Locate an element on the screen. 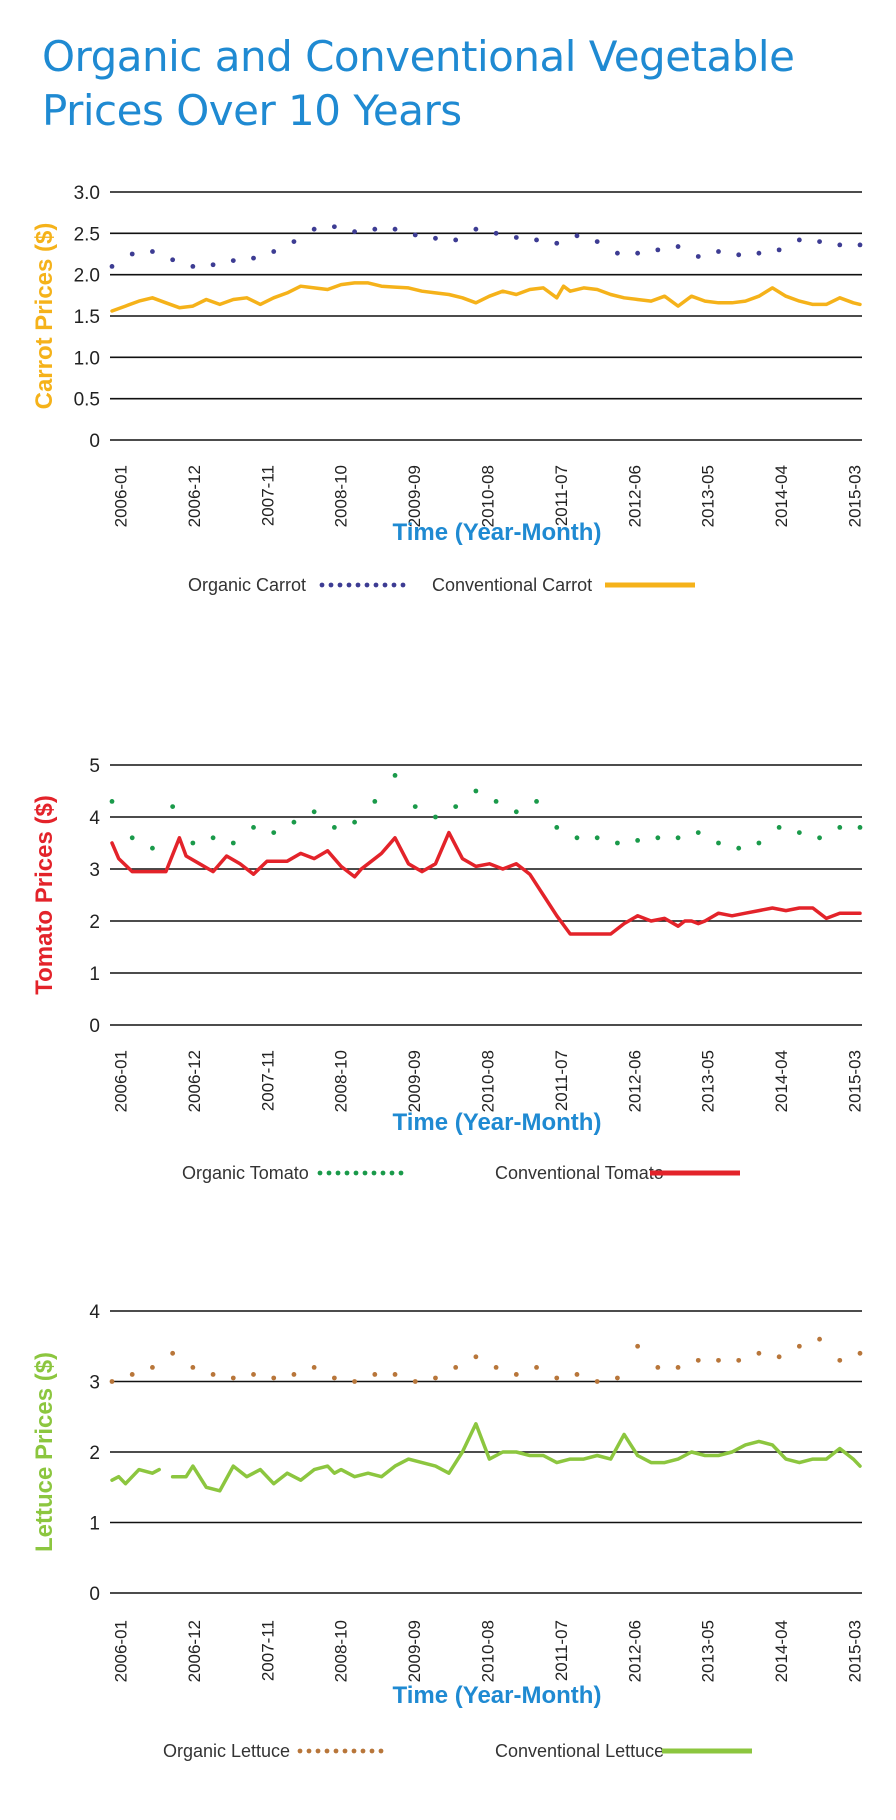 The image size is (896, 1820). x-tick-label: 2014-04 is located at coordinates (781, 1651).